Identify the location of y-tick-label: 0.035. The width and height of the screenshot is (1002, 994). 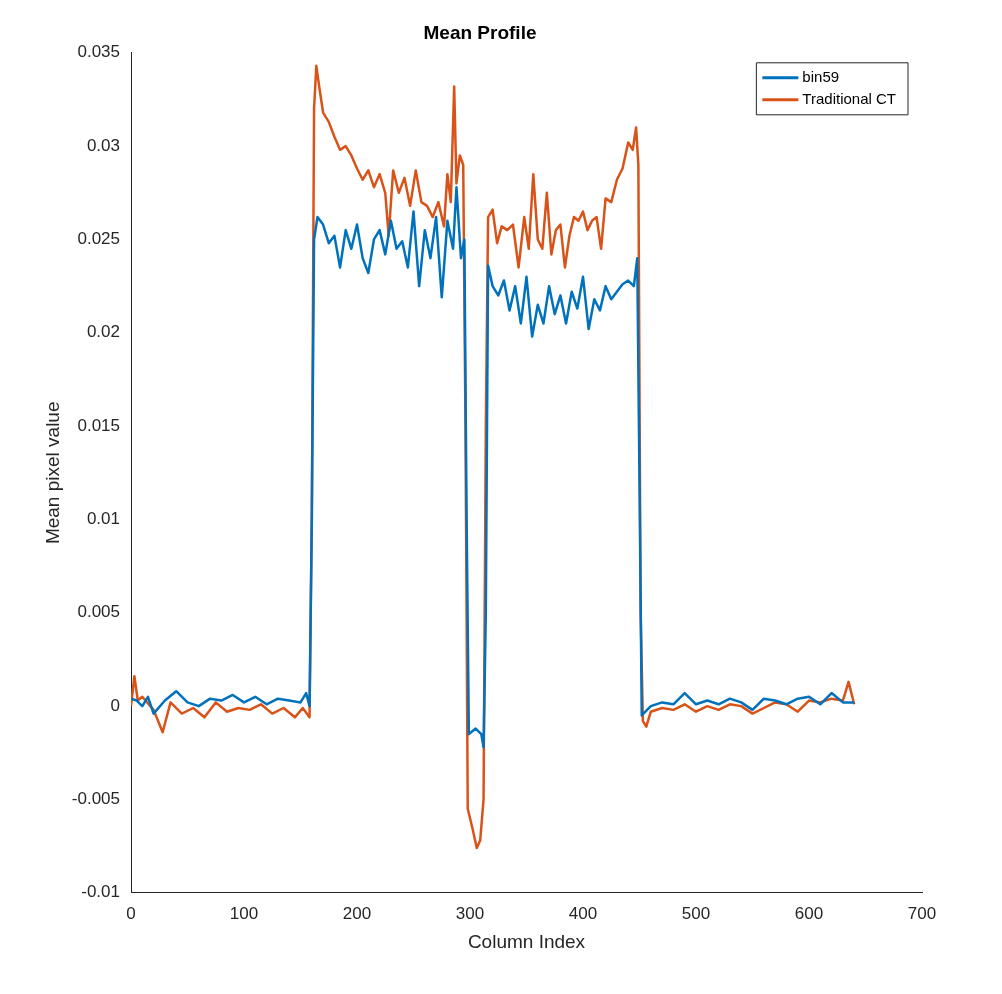
(98, 52).